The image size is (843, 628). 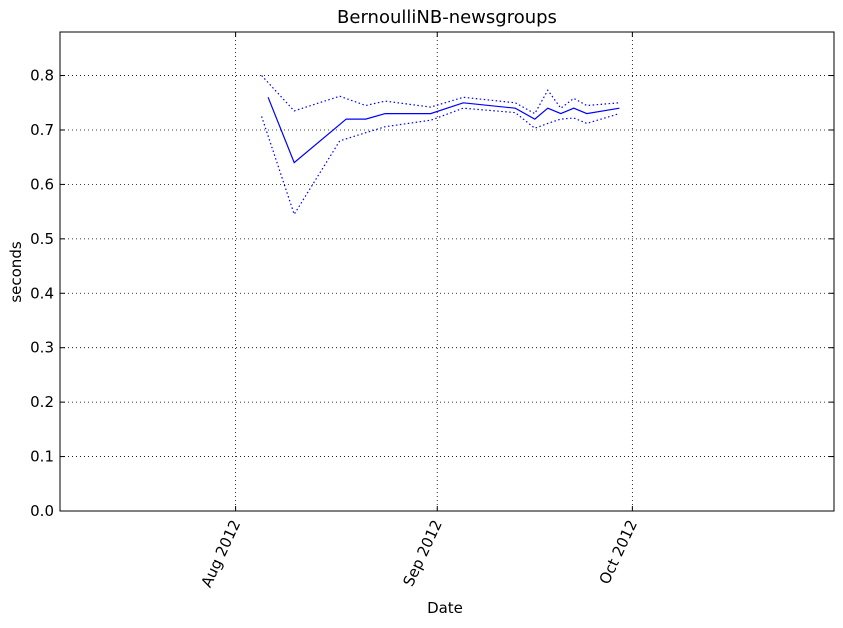 I want to click on x-tick-label: Aug 2012, so click(x=220, y=553).